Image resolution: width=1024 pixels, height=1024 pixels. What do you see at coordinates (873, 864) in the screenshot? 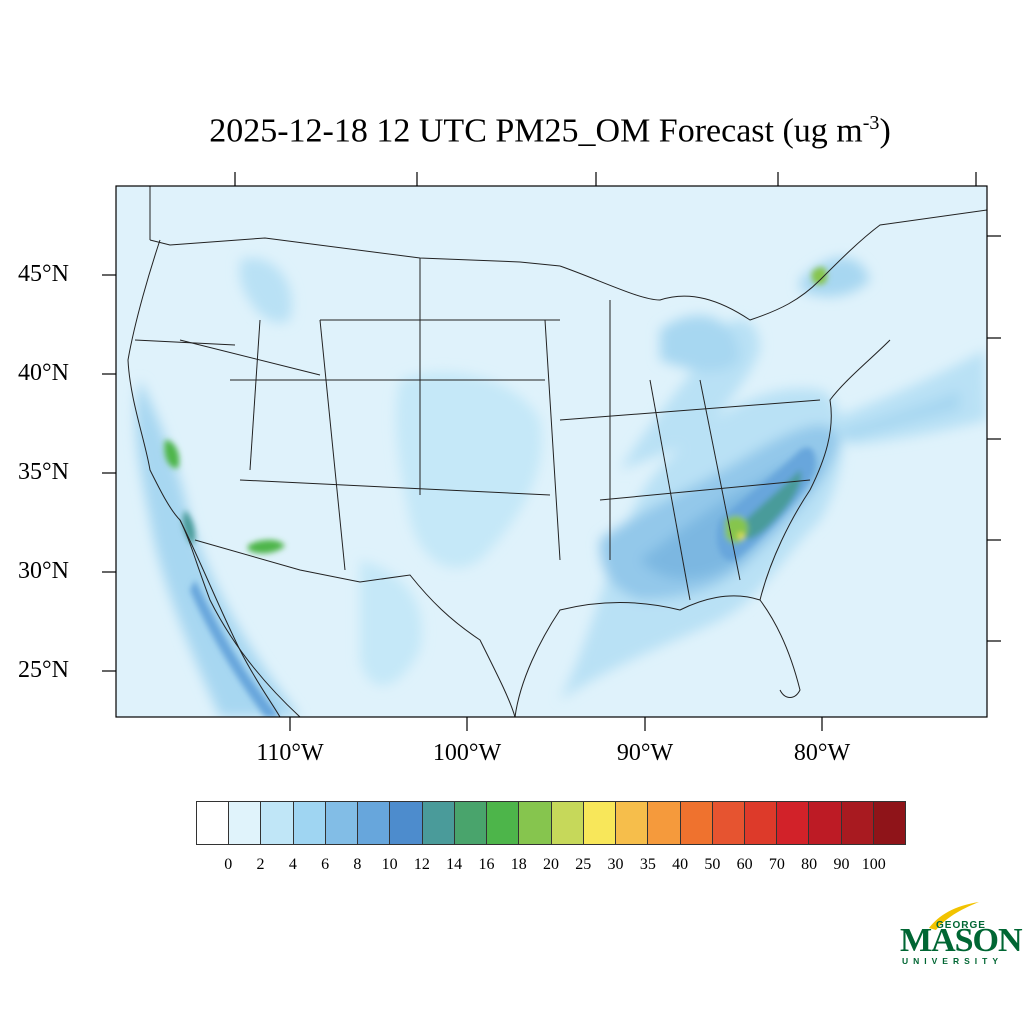
I see `colorbar-label: 100` at bounding box center [873, 864].